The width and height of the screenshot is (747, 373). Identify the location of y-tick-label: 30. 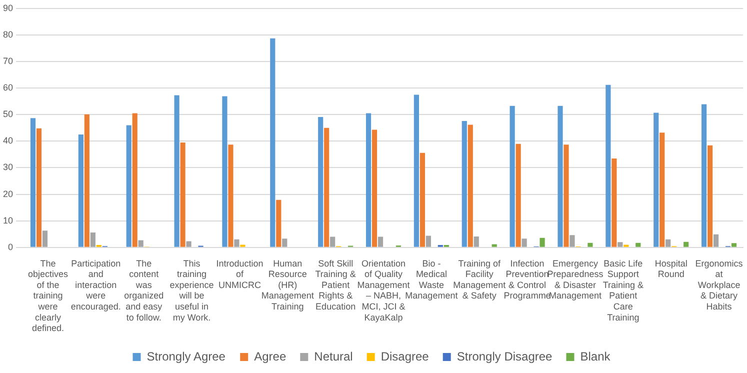
(8, 167).